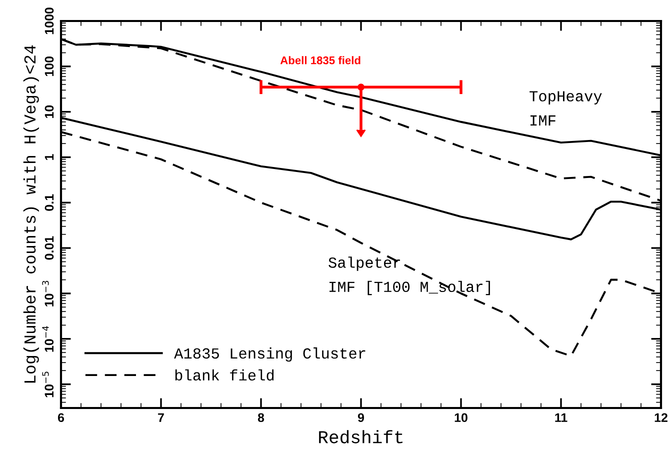 The image size is (672, 455). What do you see at coordinates (224, 375) in the screenshot?
I see `legend-label: blank field` at bounding box center [224, 375].